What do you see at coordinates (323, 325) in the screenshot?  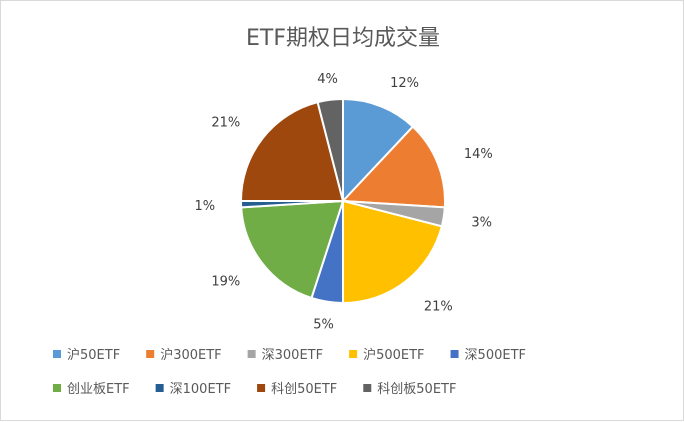 I see `pie-label-5: 5%` at bounding box center [323, 325].